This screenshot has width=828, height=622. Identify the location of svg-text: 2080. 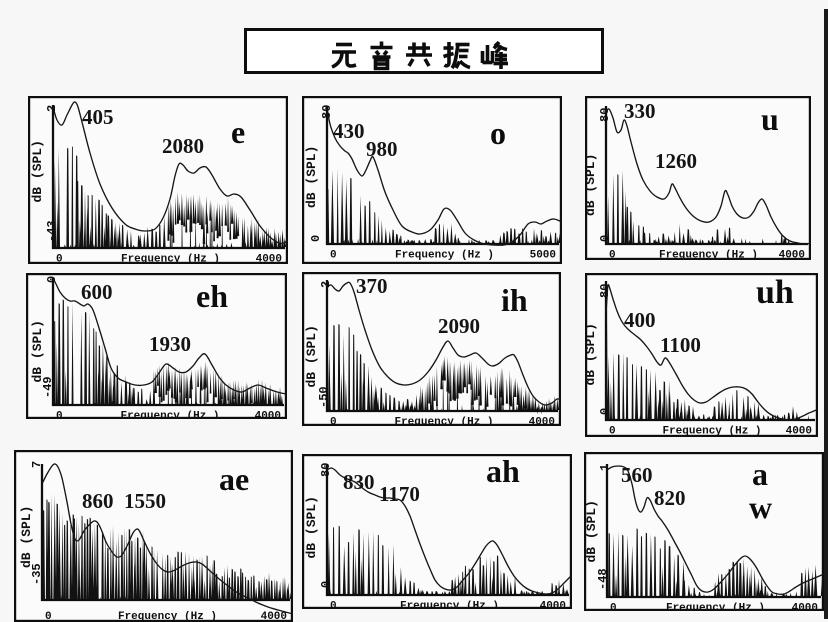
(183, 146).